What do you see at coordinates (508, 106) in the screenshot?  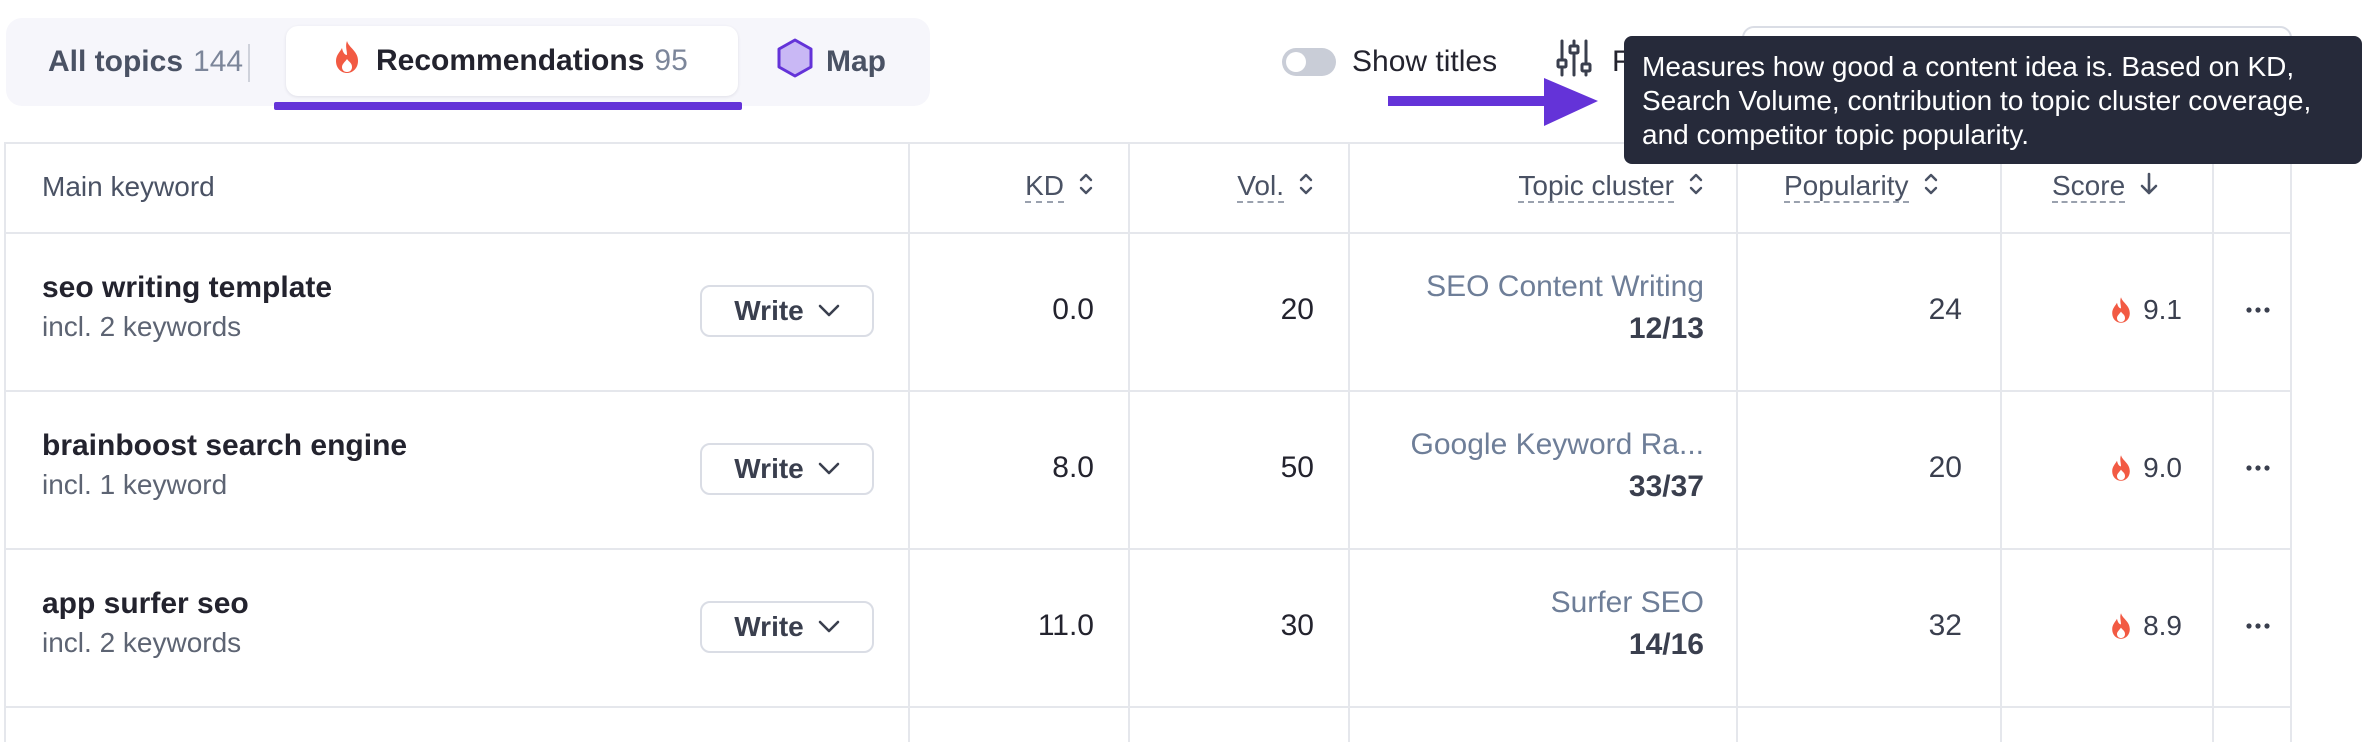 I see `active-tab-underline` at bounding box center [508, 106].